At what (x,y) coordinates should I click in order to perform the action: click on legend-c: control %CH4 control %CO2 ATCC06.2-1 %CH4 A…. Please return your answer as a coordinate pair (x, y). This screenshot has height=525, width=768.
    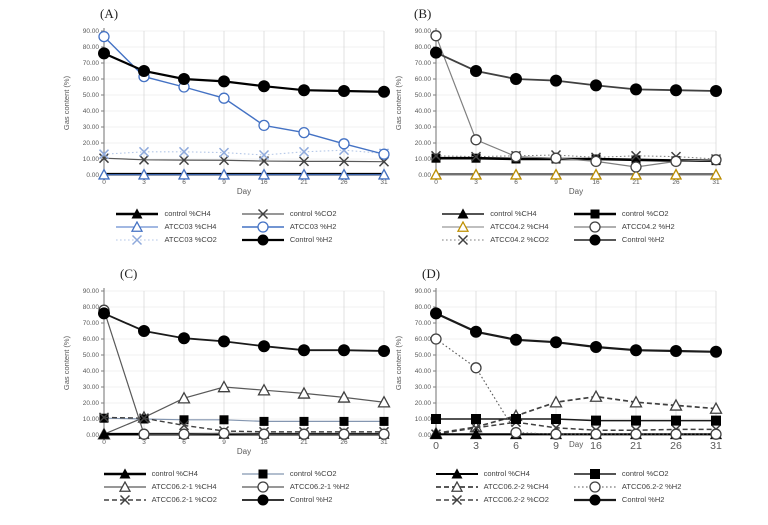
    Looking at the image, I should click on (226, 486).